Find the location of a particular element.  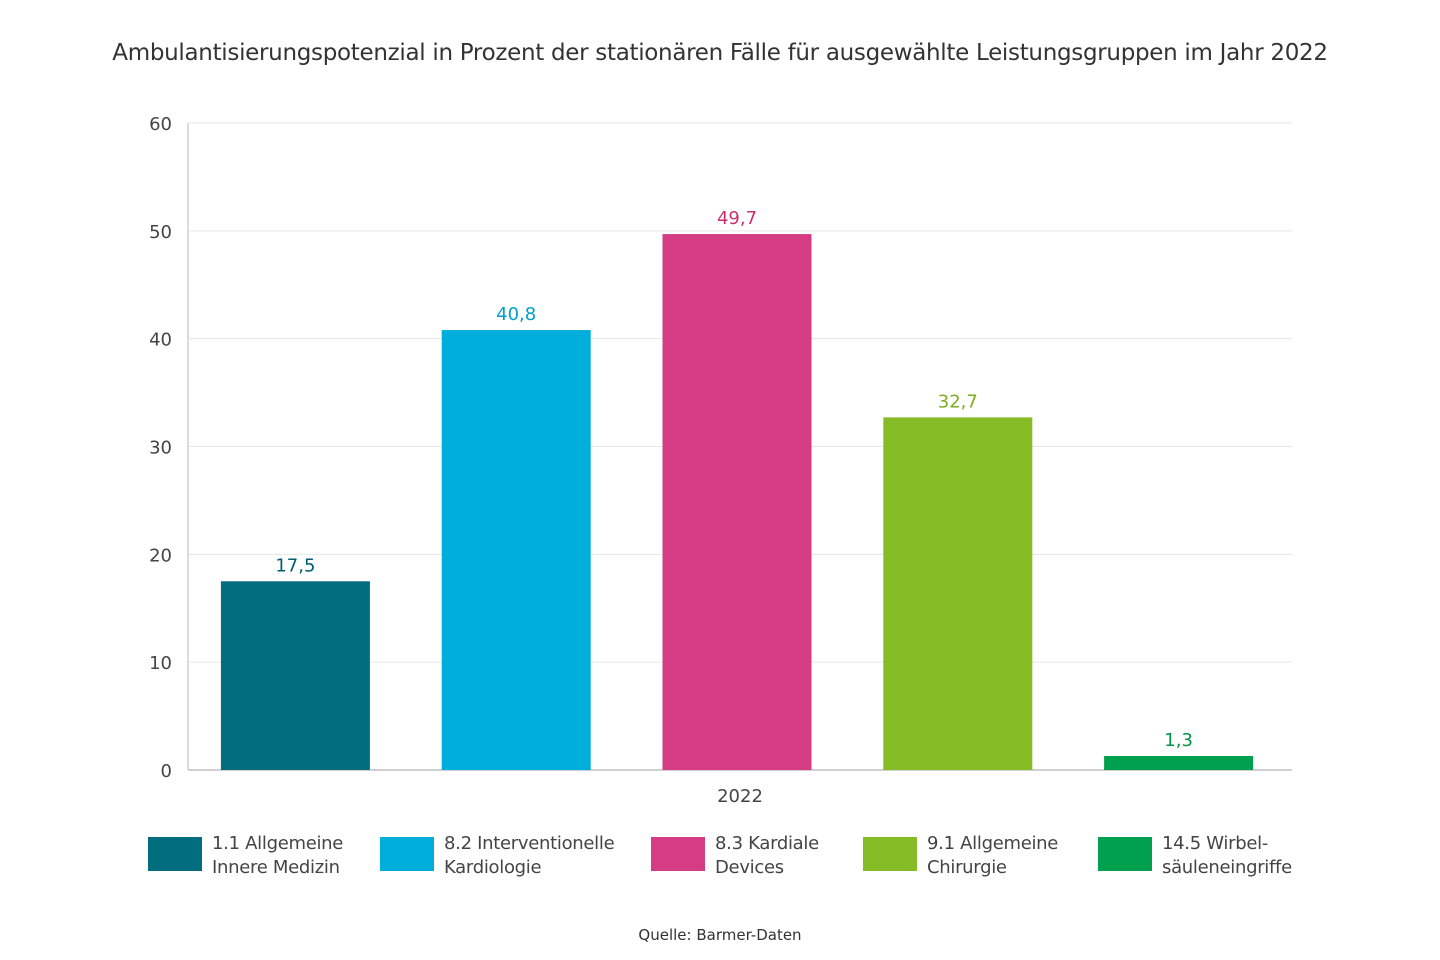

y-tick-label: 0 is located at coordinates (166, 771).